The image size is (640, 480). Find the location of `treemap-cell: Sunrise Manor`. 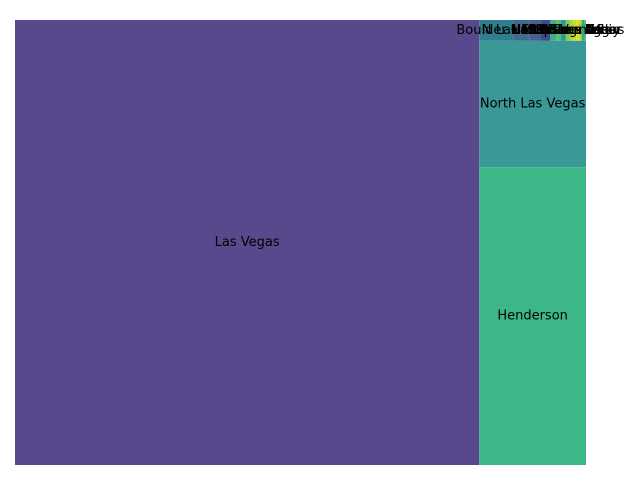

treemap-cell: Sunrise Manor is located at coordinates (575, 30).